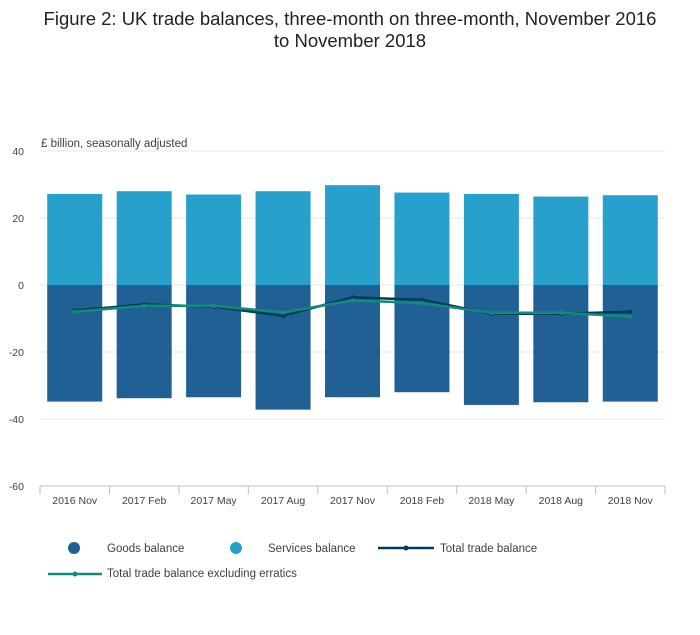 The image size is (700, 635). What do you see at coordinates (406, 548) in the screenshot?
I see `legend-marker-total-dot` at bounding box center [406, 548].